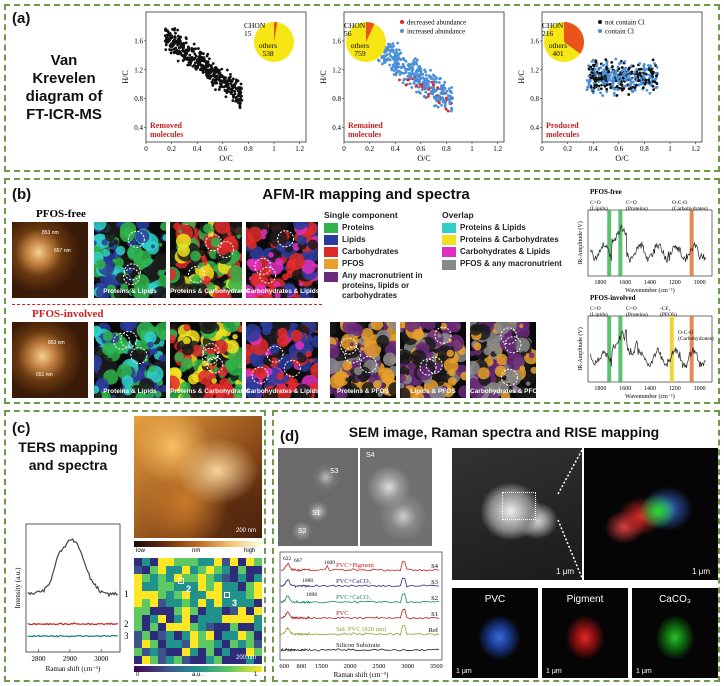 This screenshot has width=724, height=686. Describe the element at coordinates (206, 260) in the screenshot. I see `afm-map-row1-proteins-carbohydrates` at that location.